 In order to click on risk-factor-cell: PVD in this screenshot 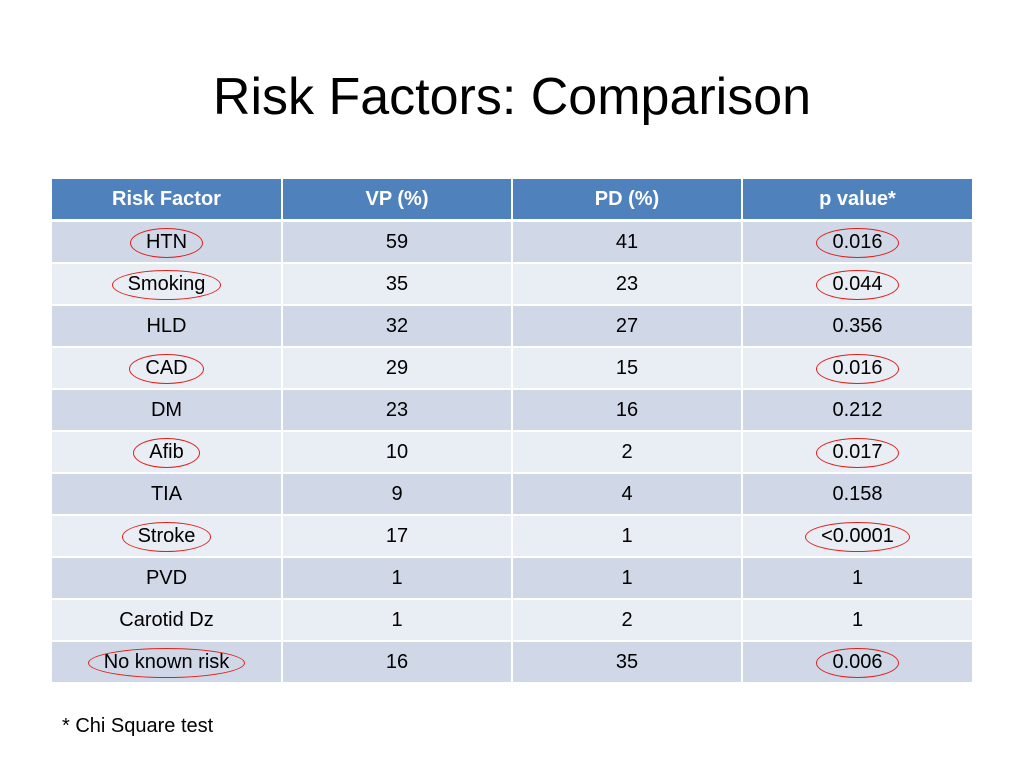, I will do `click(167, 578)`.